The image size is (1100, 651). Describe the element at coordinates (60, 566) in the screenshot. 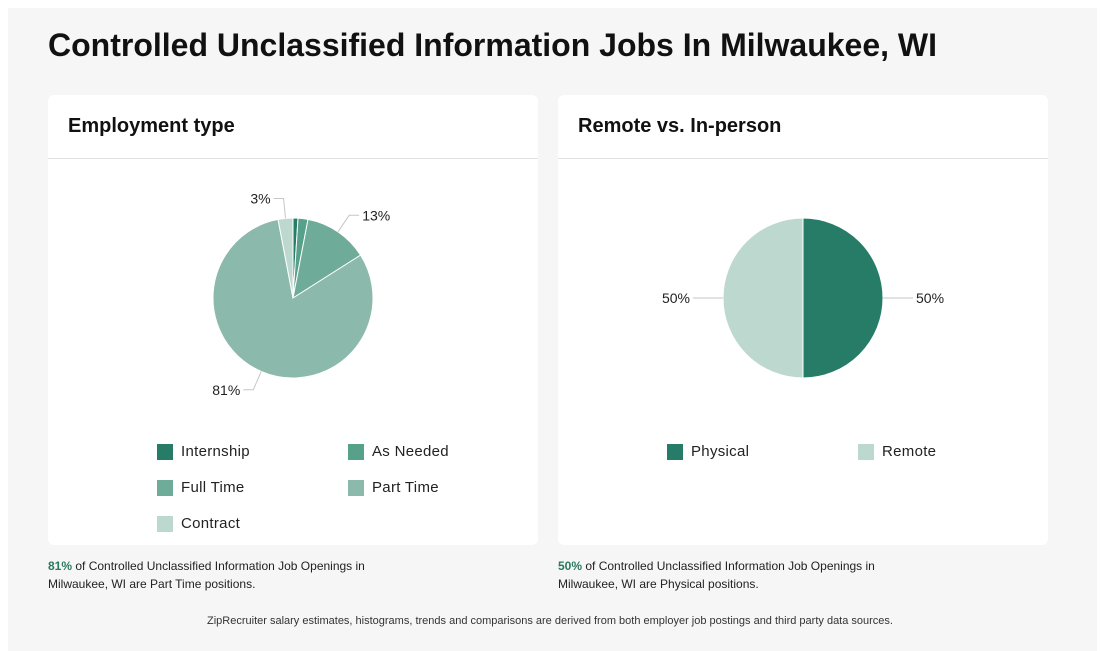

I see `employment-caption-highlight: 81%` at that location.